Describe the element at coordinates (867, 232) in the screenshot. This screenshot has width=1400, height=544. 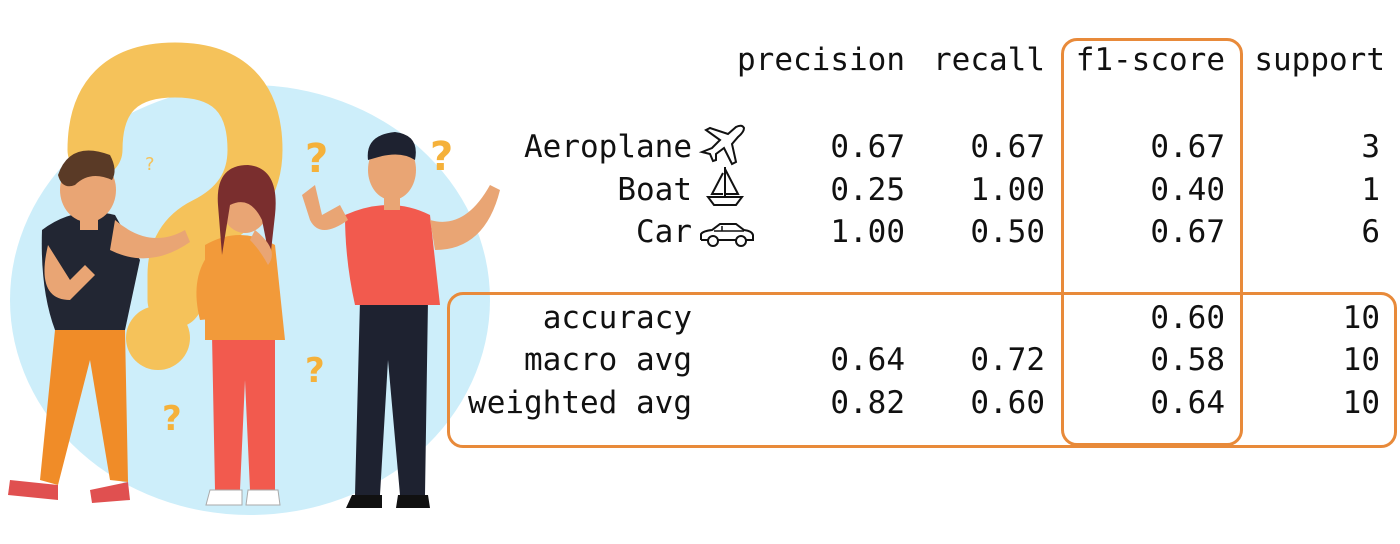
I see `car-precision: 1.00` at that location.